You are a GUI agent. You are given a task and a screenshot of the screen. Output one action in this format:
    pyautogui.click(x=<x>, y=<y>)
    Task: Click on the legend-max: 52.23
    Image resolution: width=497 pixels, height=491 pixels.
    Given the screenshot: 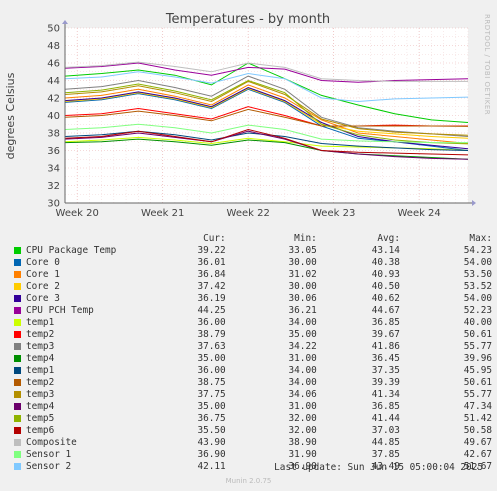 What is the action you would take?
    pyautogui.click(x=477, y=310)
    